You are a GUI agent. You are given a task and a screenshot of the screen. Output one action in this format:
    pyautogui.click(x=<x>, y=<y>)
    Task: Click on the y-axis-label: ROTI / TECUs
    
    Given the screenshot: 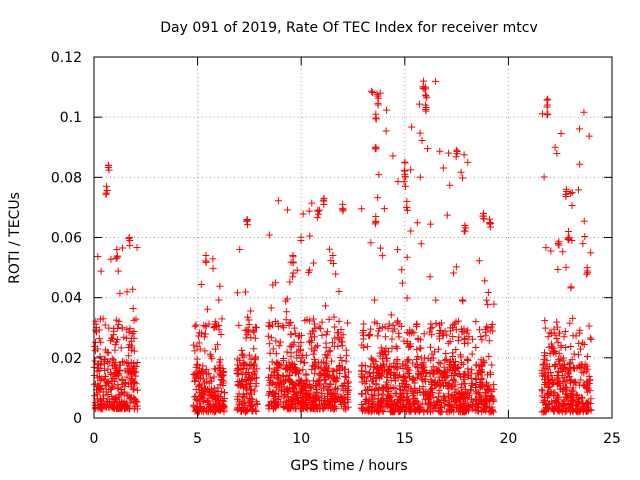 What is the action you would take?
    pyautogui.click(x=15, y=238)
    